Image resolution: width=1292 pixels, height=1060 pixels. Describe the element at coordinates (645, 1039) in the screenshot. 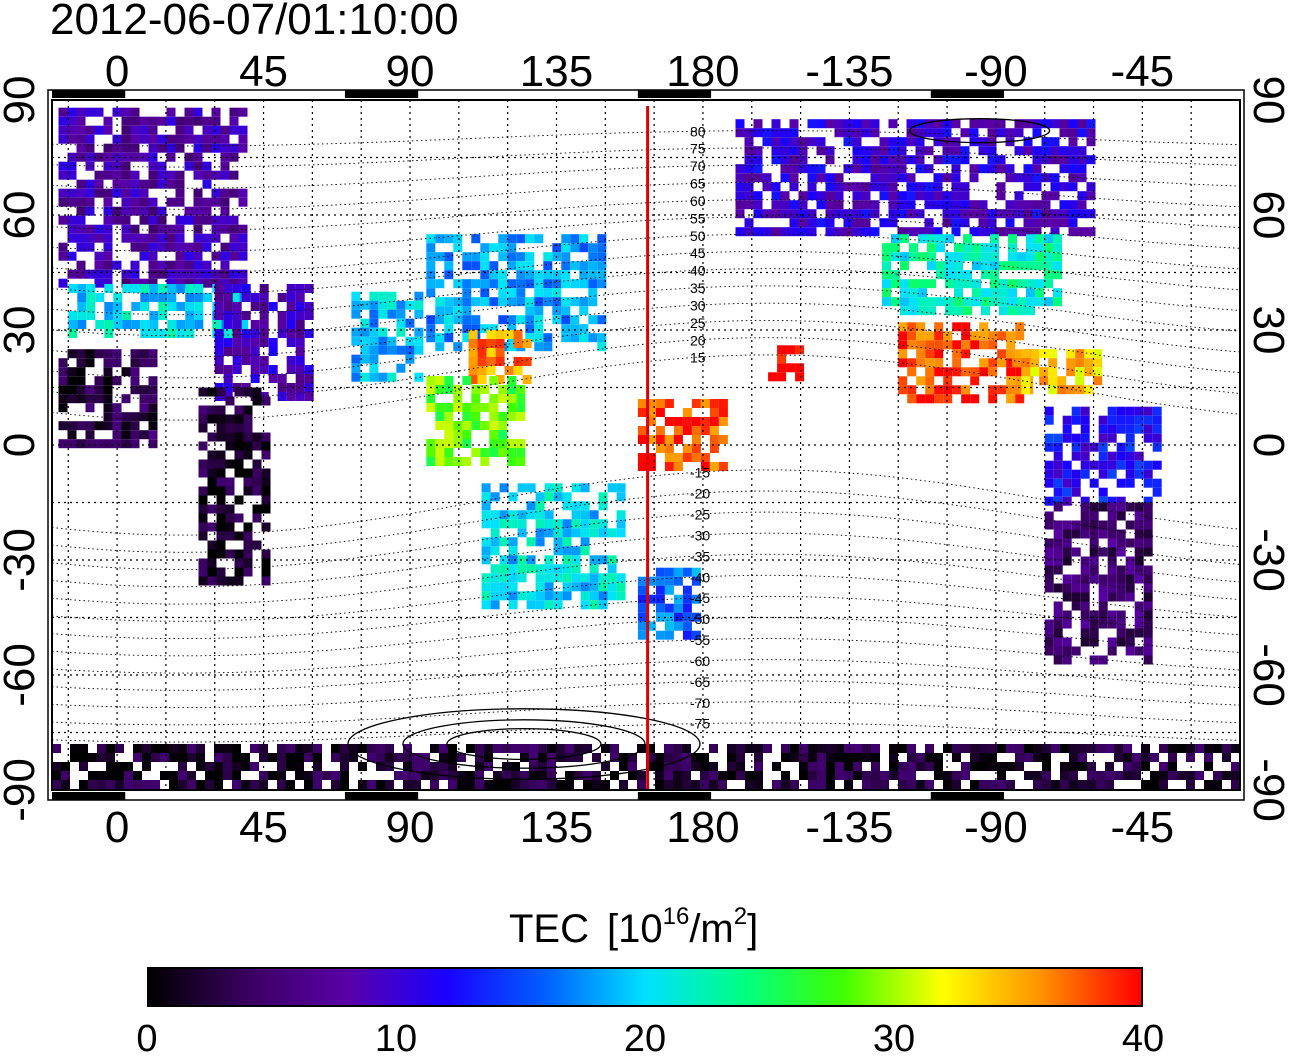

I see `colorbar-tick: 20` at that location.